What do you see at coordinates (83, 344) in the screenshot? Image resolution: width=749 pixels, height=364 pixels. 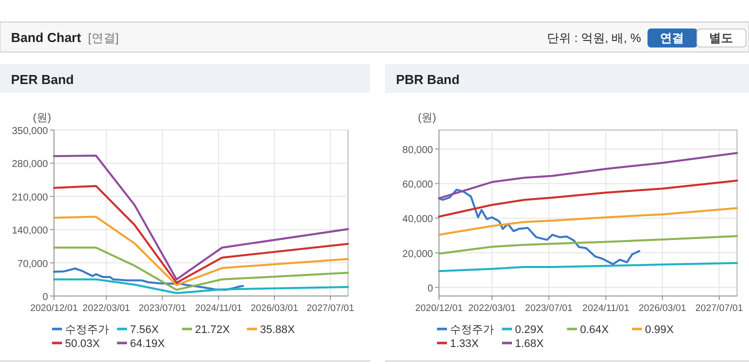 I see `legend-label: 50.03X` at bounding box center [83, 344].